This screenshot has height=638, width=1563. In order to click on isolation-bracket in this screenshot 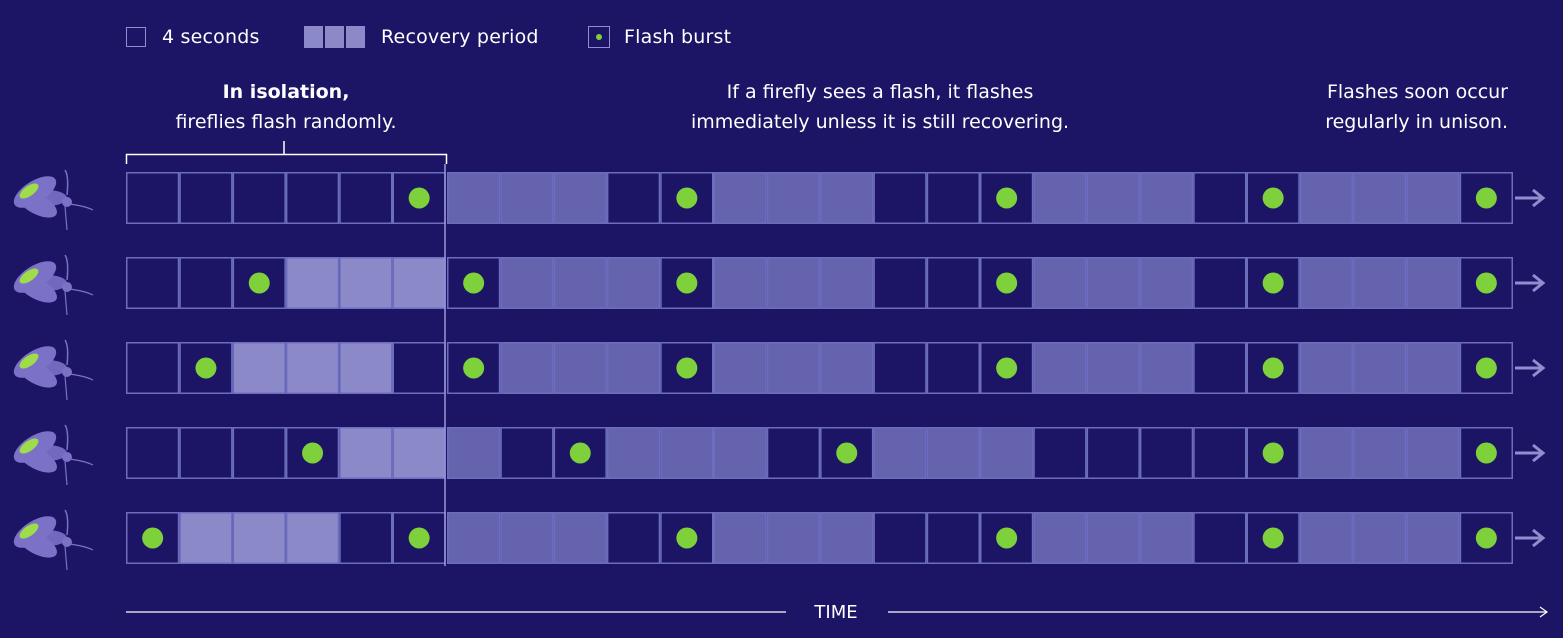, I will do `click(286, 152)`.